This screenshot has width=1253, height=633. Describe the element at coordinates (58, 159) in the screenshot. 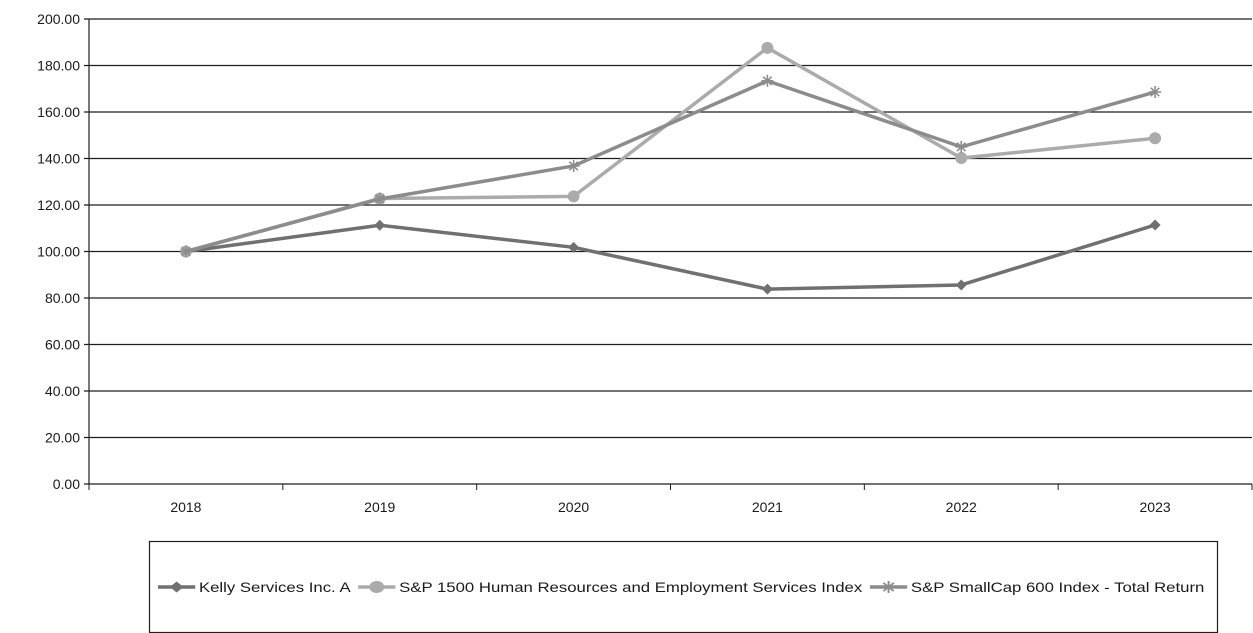

I see `y-tick-label: 140.00` at that location.